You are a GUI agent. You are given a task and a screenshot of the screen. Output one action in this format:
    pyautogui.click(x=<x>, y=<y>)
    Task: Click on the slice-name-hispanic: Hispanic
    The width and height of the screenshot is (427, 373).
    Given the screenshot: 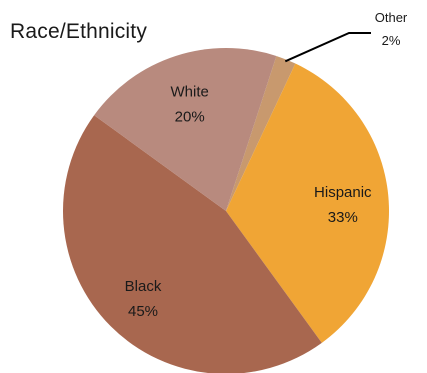 What is the action you would take?
    pyautogui.click(x=343, y=192)
    